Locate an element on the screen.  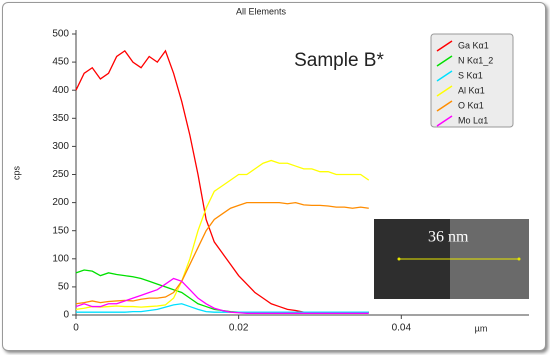
y-tick-label: 200 is located at coordinates (60, 202).